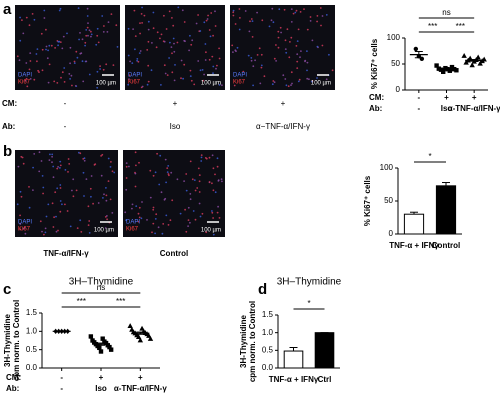 The height and width of the screenshot is (413, 500). What do you see at coordinates (414, 245) in the screenshot?
I see `x-tick-label: TNF-α + IFNγ` at bounding box center [414, 245].